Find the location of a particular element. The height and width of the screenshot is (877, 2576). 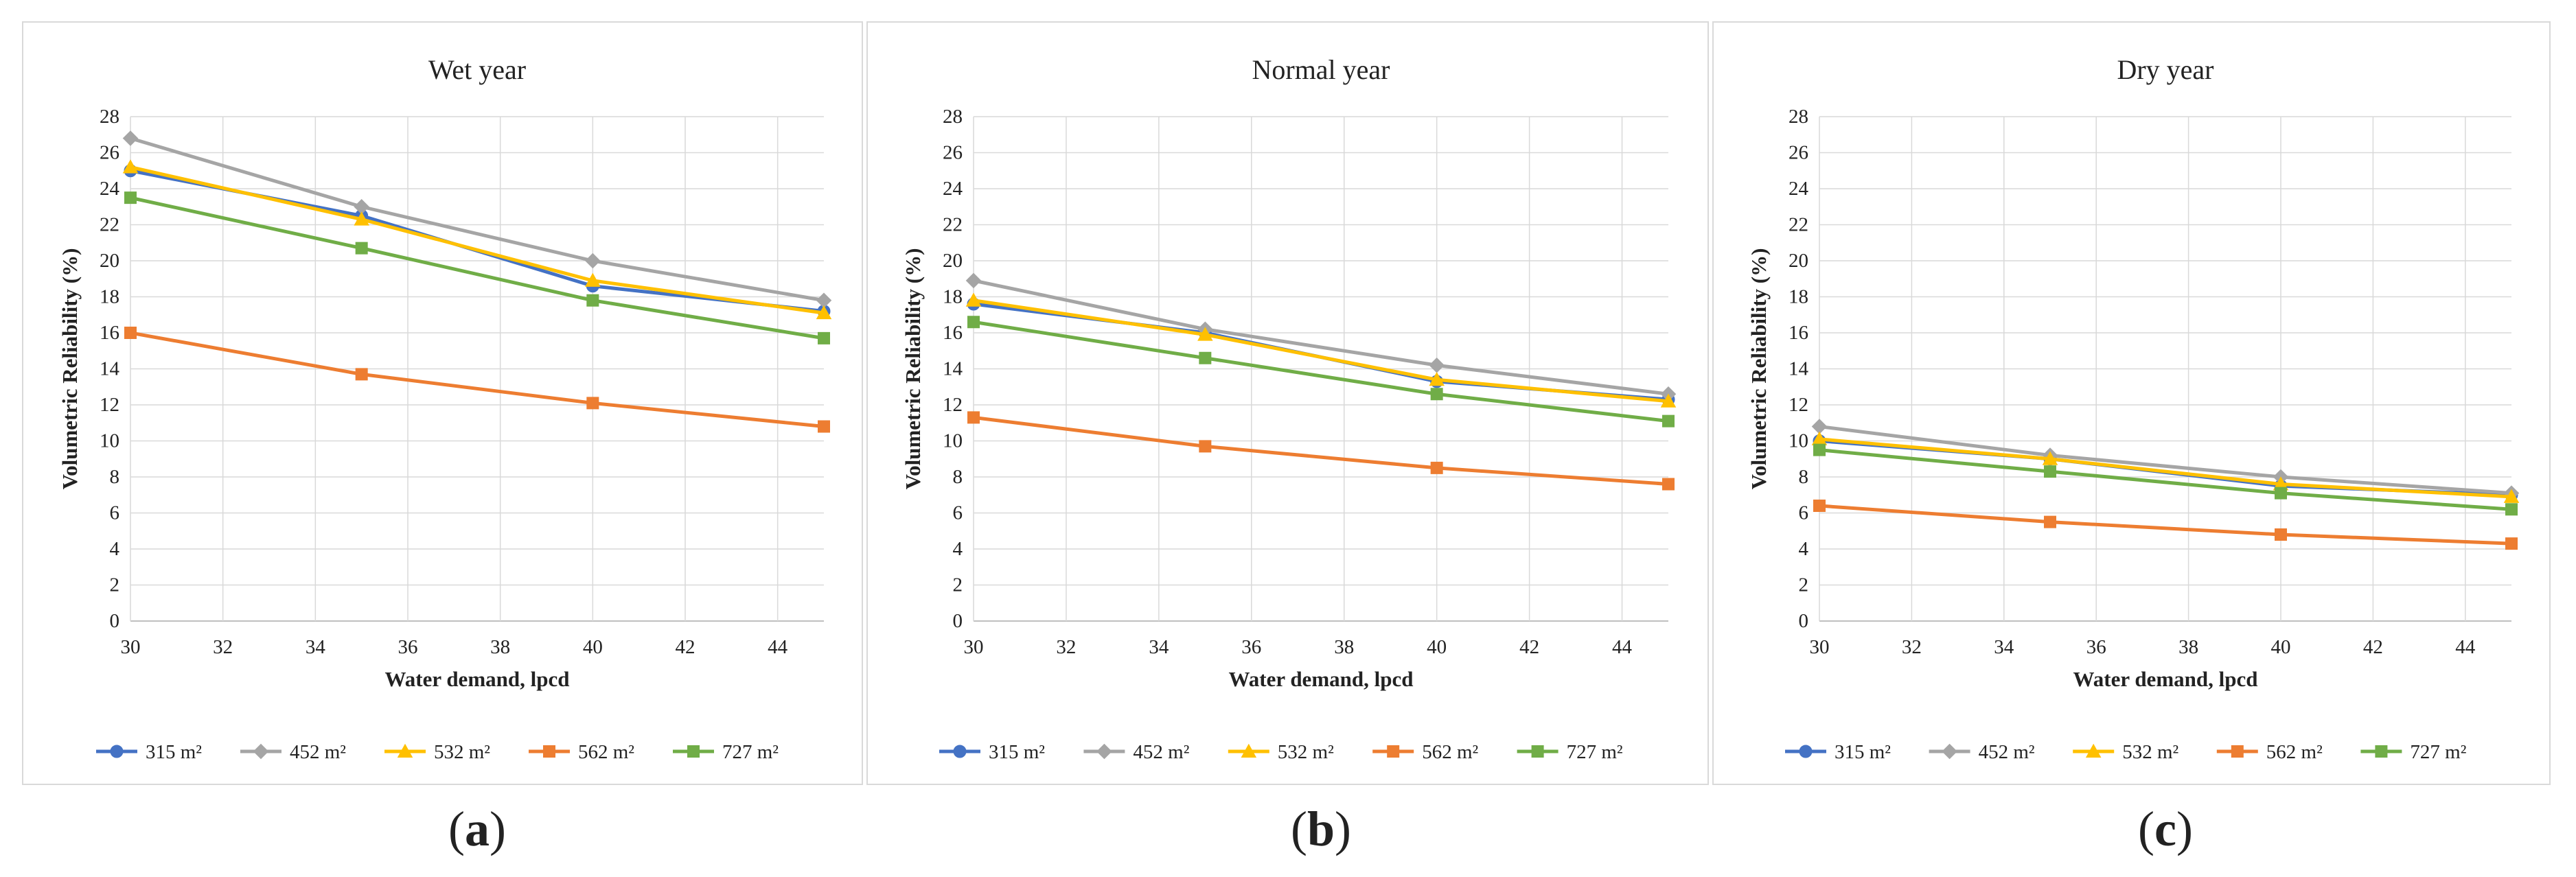

y-axis-label: Volumetric Reliability (%) is located at coordinates (70, 369).